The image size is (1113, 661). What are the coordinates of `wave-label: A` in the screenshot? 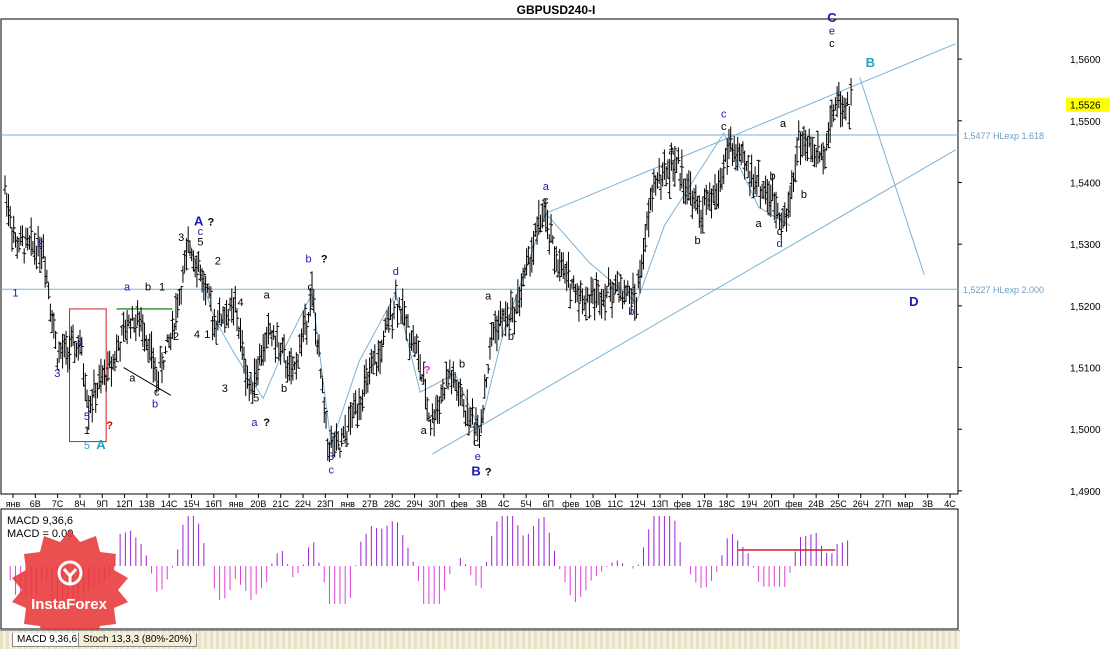 It's located at (199, 221).